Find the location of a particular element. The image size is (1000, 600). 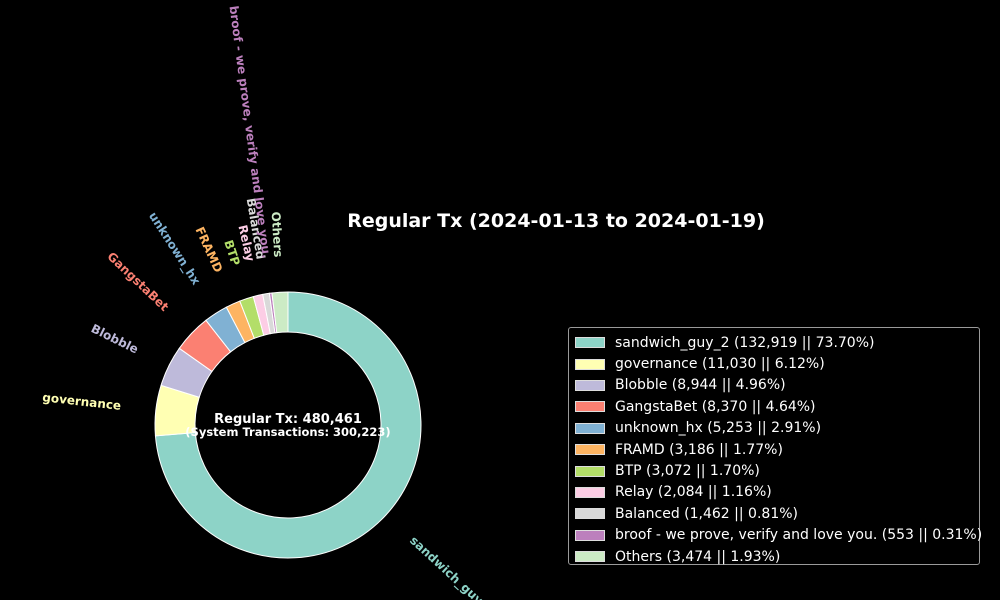

legend-item: governance (11,030 || 6.12%) is located at coordinates (777, 363).